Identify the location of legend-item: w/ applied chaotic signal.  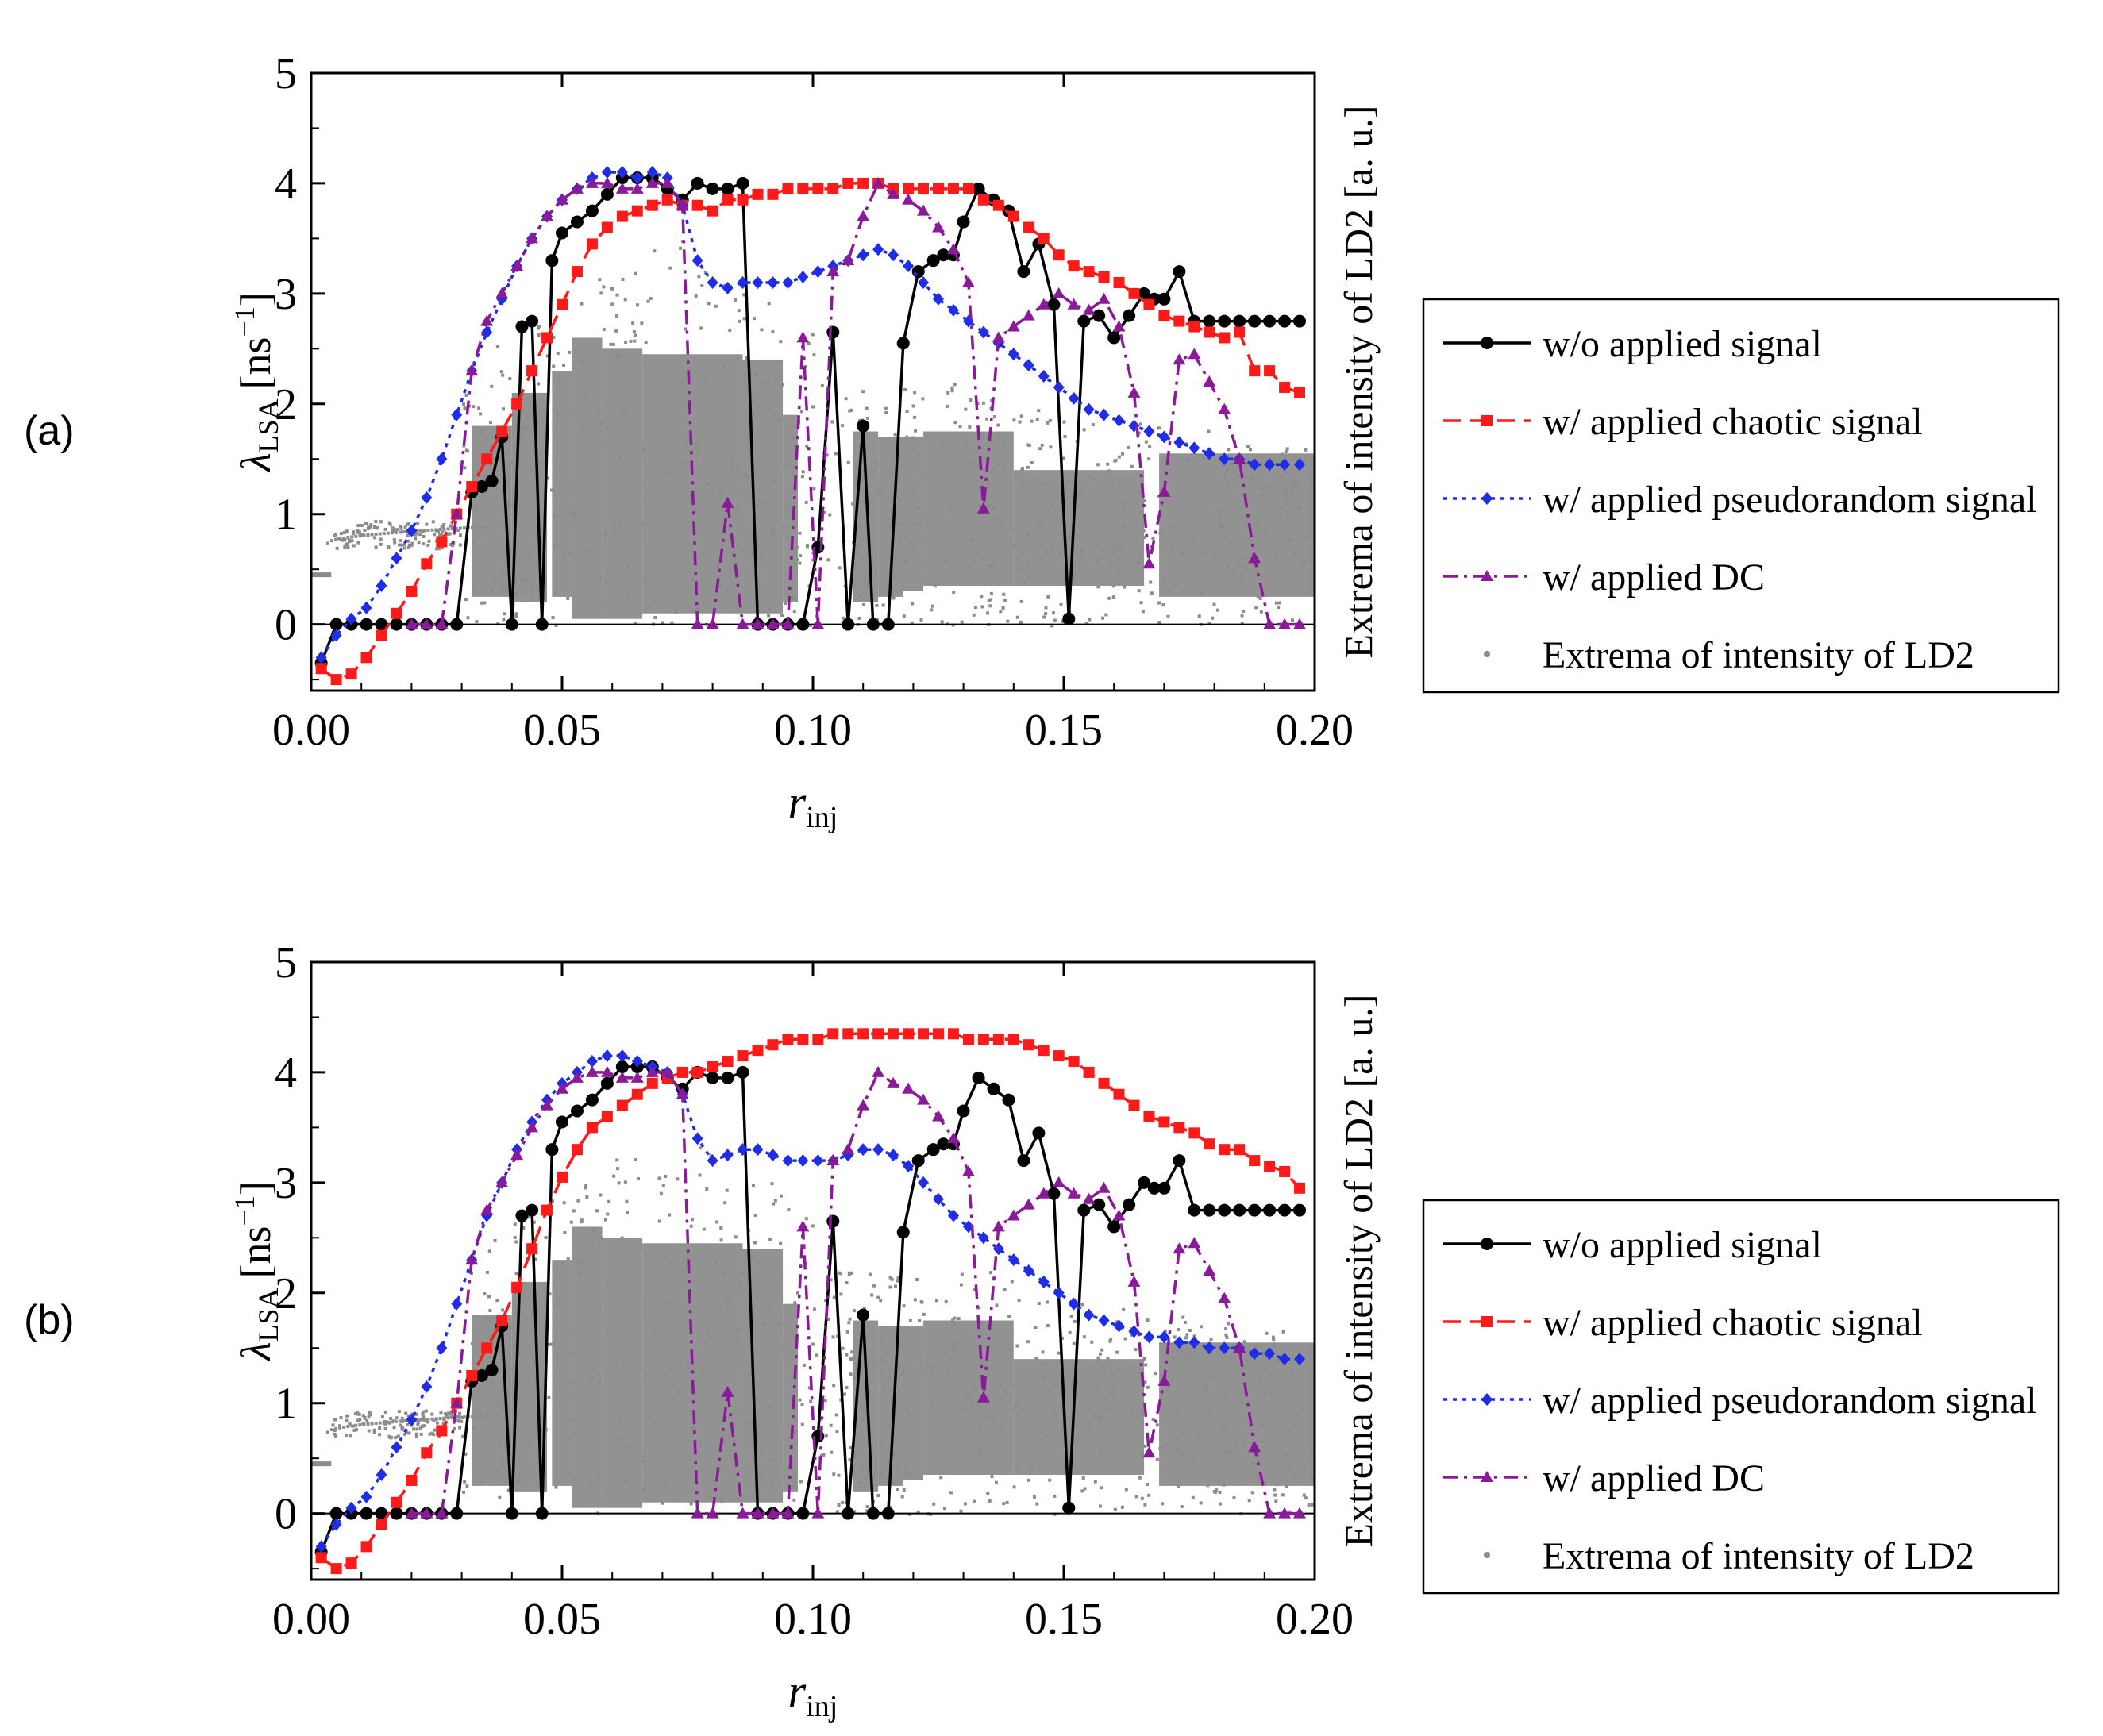
(1683, 422).